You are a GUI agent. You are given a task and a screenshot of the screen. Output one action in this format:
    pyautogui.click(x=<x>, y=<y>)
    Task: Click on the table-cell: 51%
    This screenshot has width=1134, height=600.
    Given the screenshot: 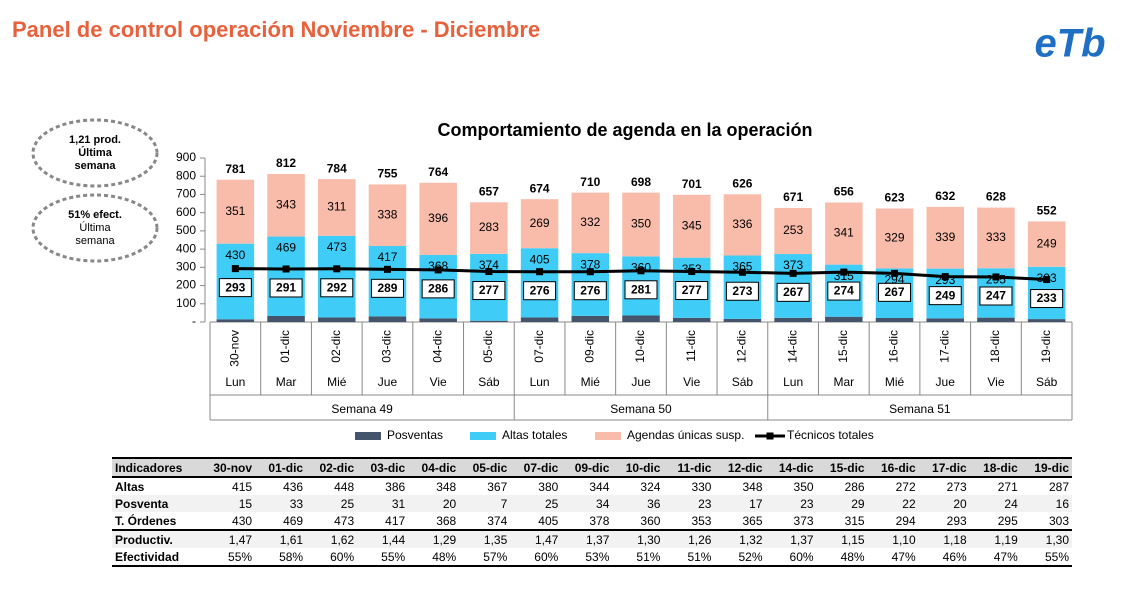 What is the action you would take?
    pyautogui.click(x=638, y=557)
    